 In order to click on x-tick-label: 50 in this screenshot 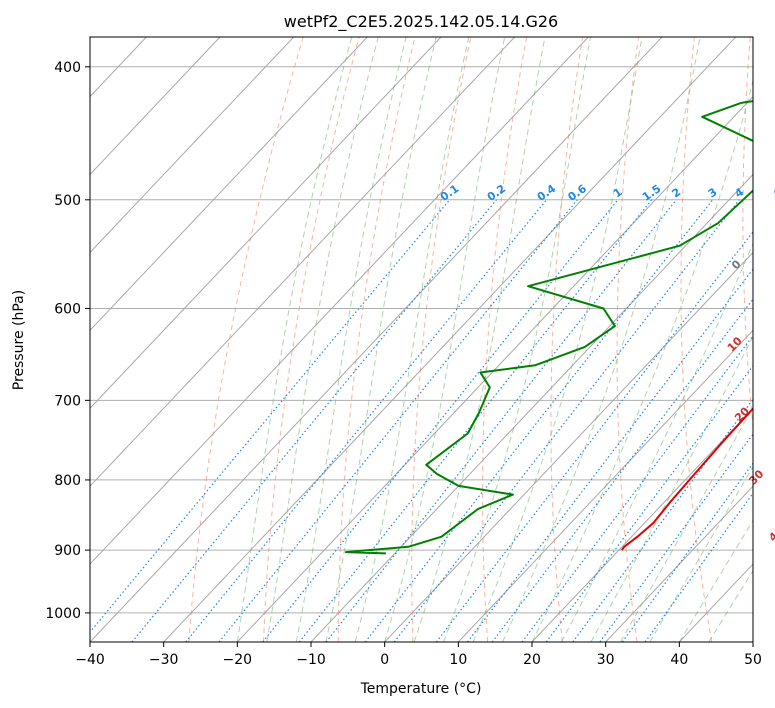, I will do `click(753, 660)`.